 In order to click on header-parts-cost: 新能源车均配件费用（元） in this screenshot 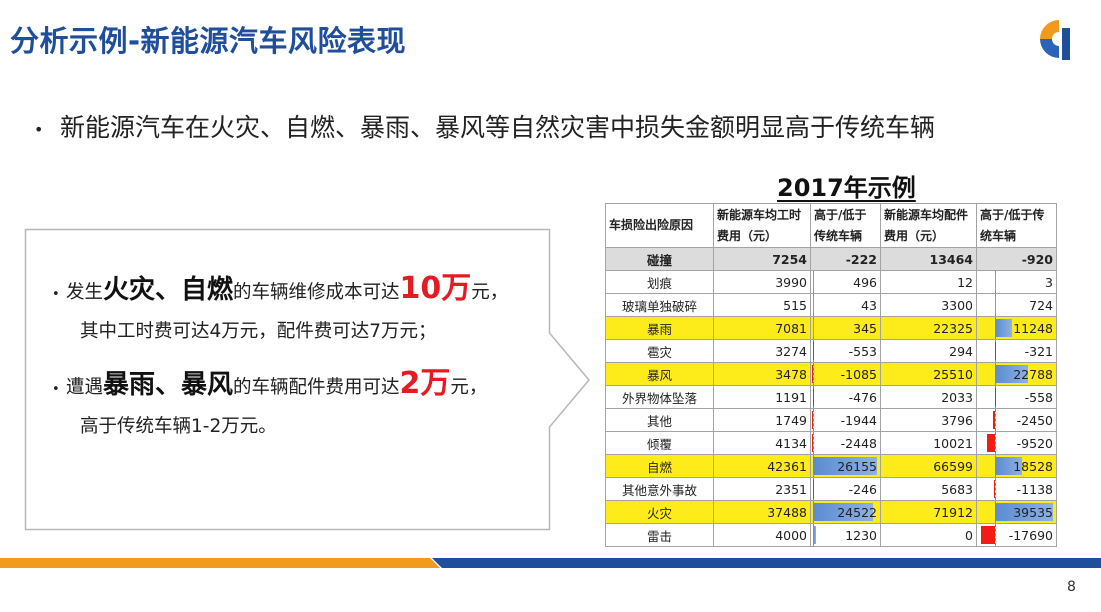, I will do `click(928, 225)`.